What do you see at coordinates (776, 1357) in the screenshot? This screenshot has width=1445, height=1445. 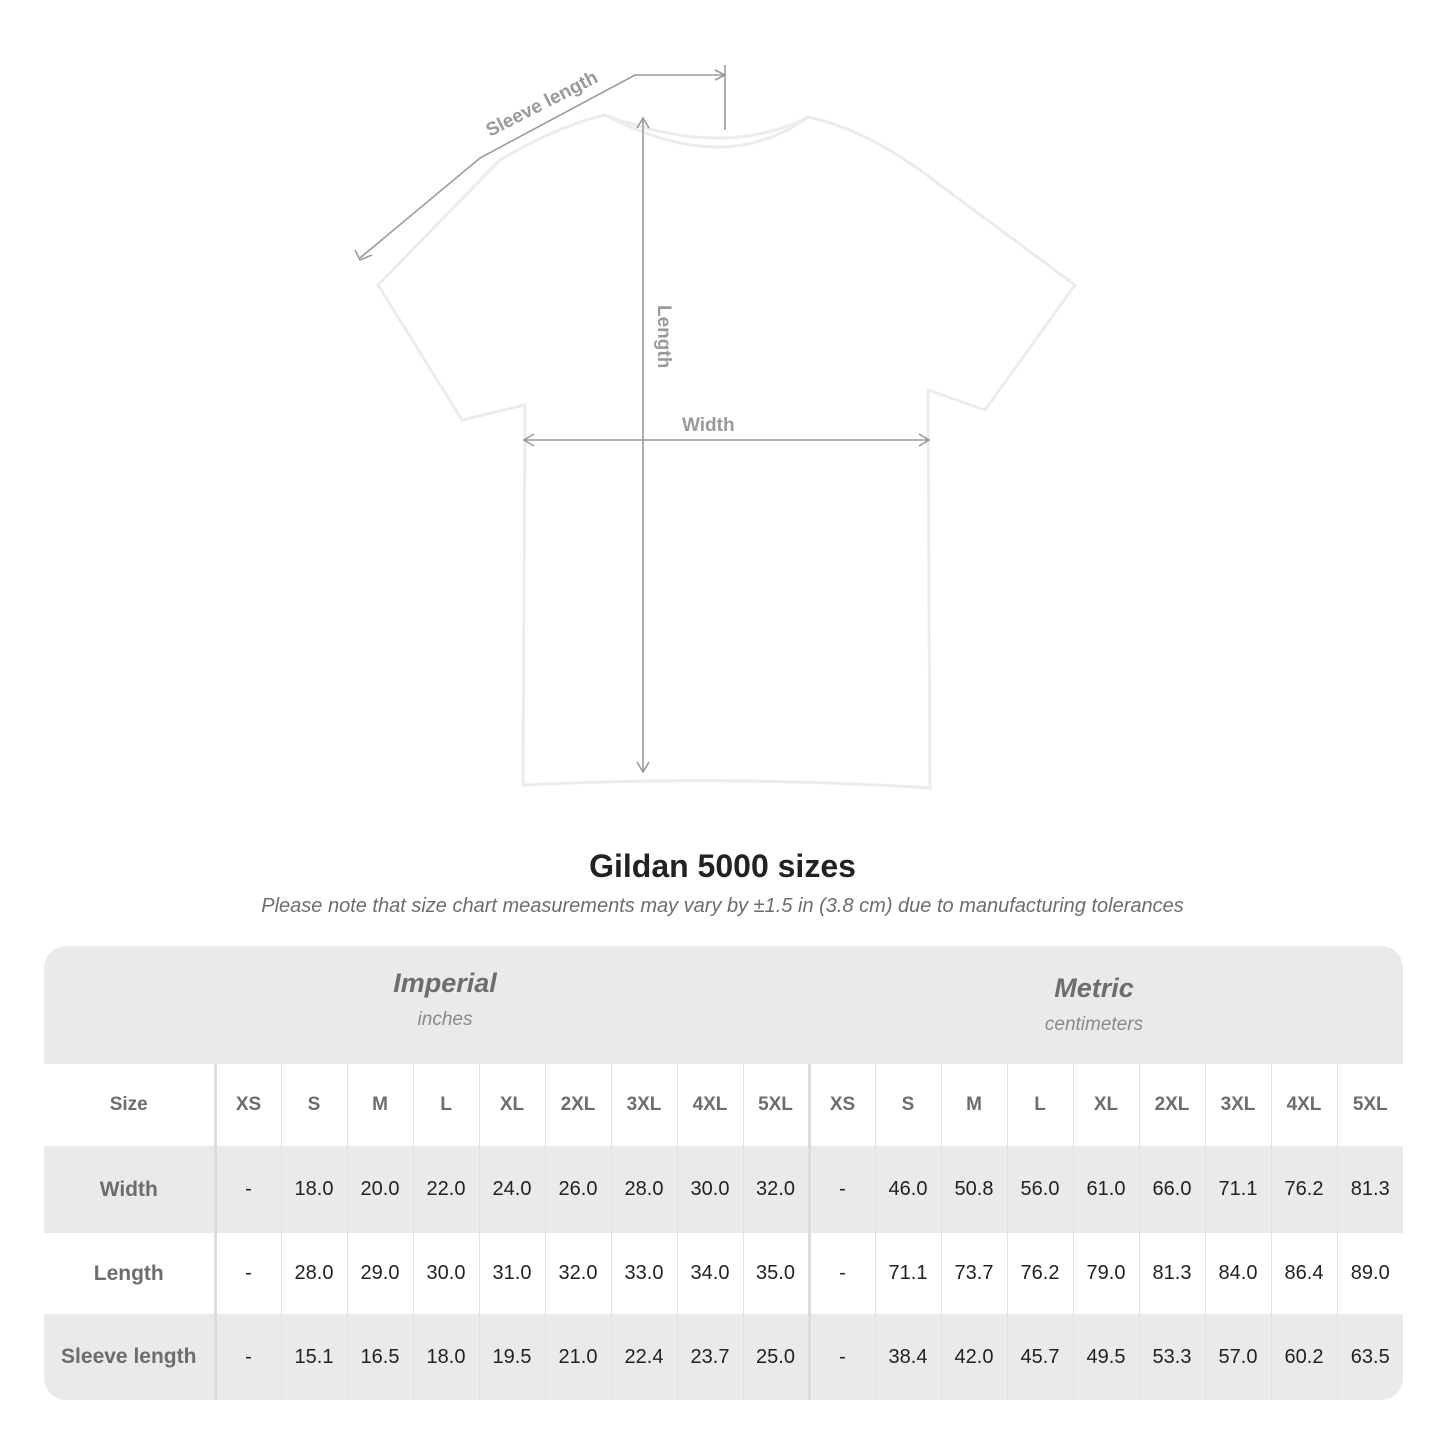 I see `imperial-cell: 25.0` at bounding box center [776, 1357].